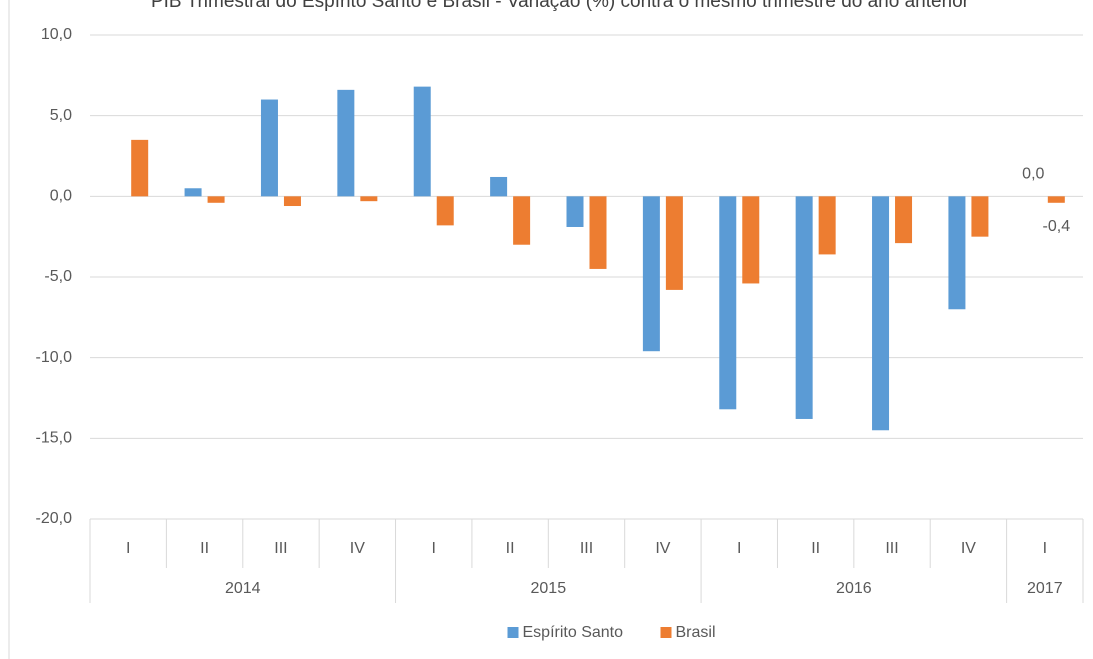 The width and height of the screenshot is (1093, 659). Describe the element at coordinates (61, 115) in the screenshot. I see `y-tick-label: 5,0` at that location.